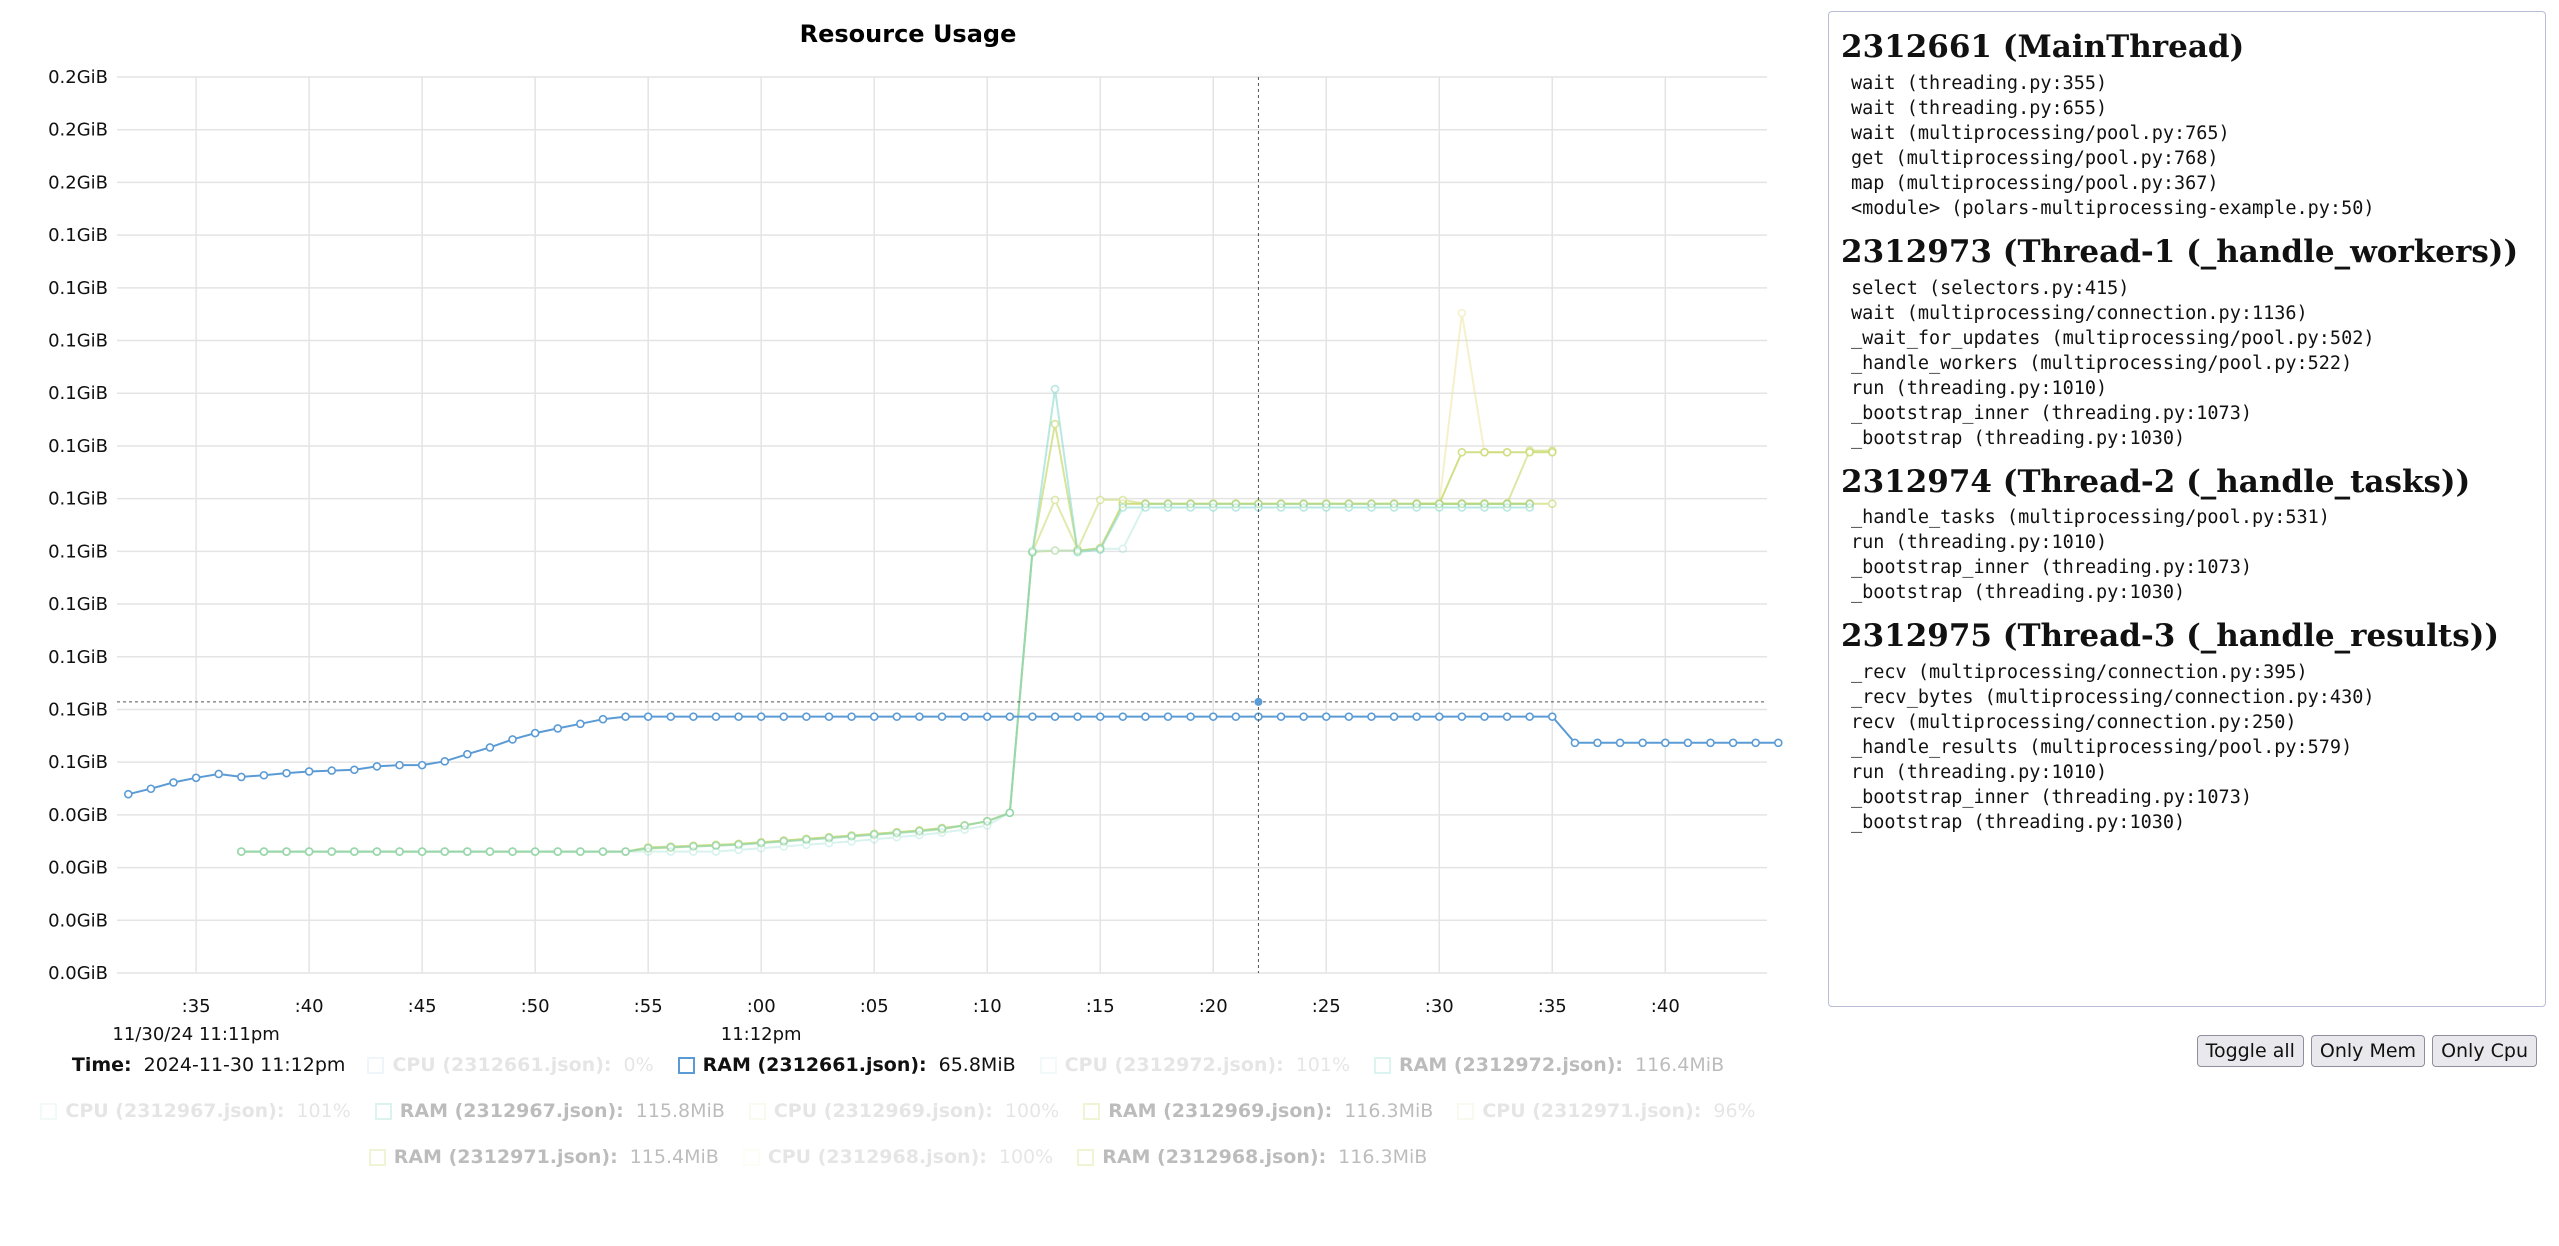 The width and height of the screenshot is (2559, 1246). Describe the element at coordinates (1174, 1065) in the screenshot. I see `legend-series-name: CPU (2312972.json):` at that location.